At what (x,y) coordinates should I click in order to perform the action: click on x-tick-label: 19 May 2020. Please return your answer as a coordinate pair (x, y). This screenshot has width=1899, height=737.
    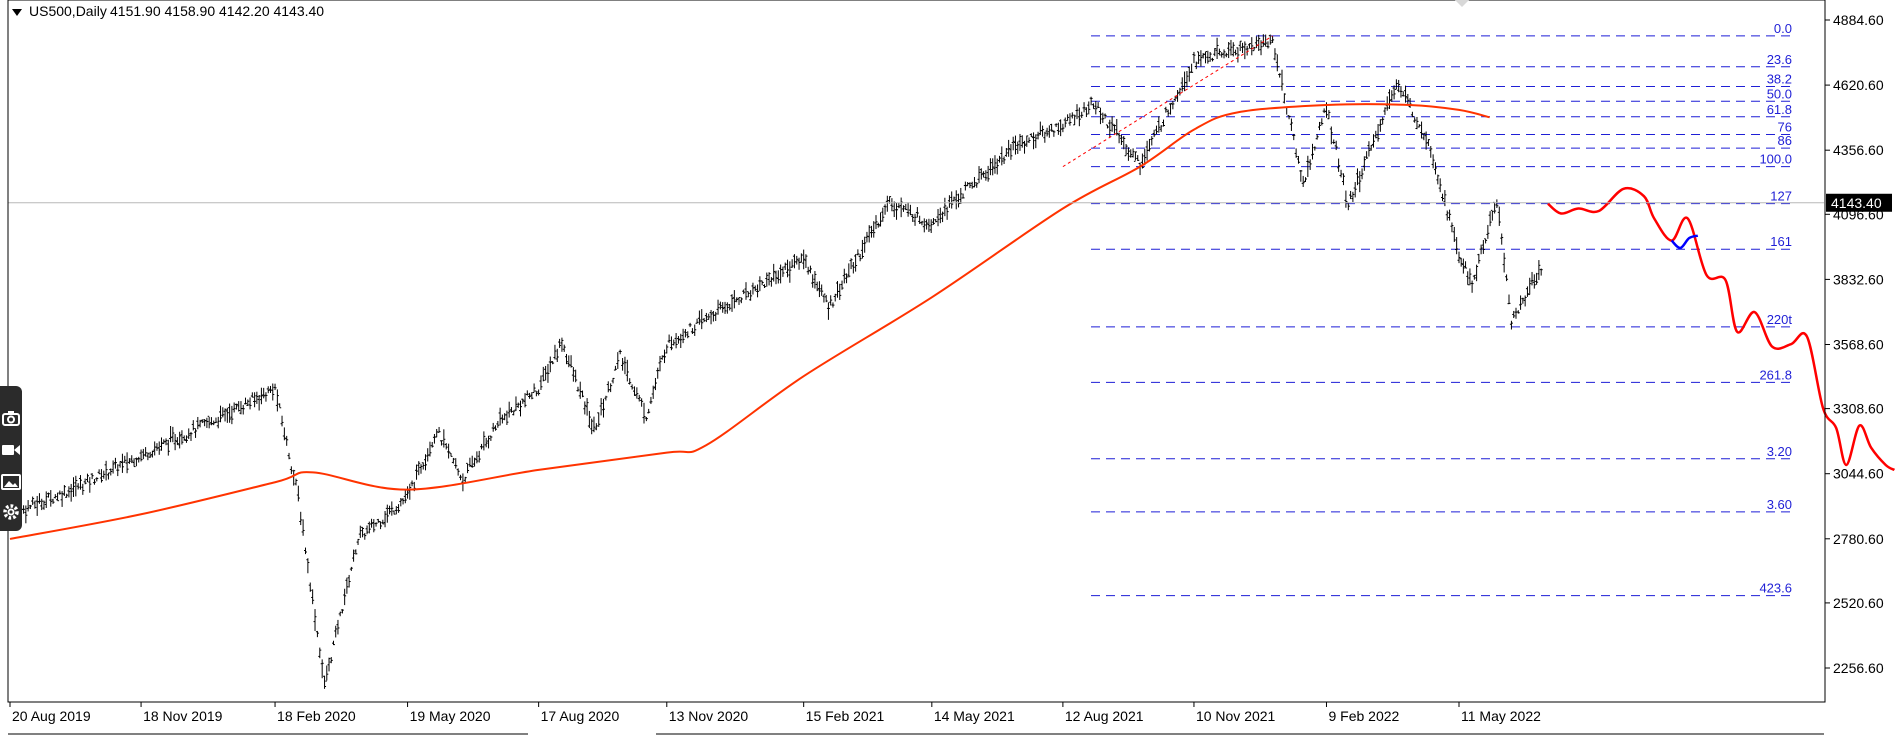
    Looking at the image, I should click on (450, 716).